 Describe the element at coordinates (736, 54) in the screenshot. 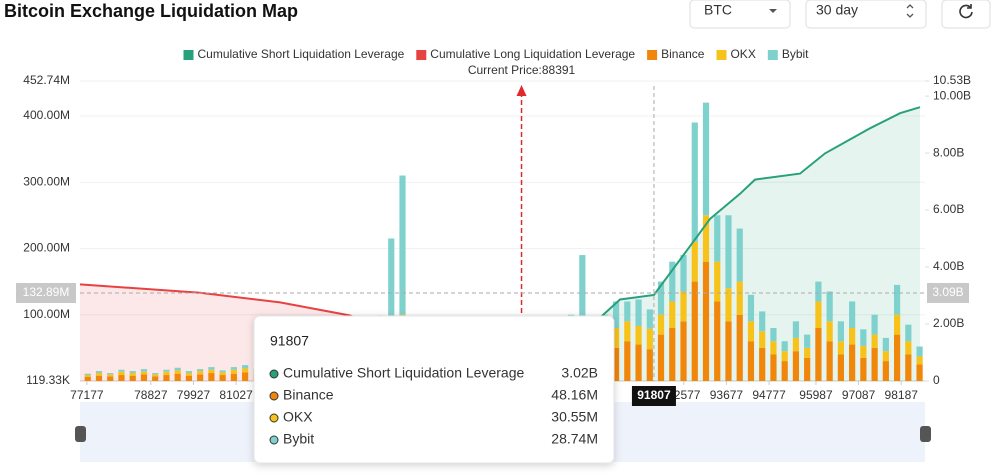

I see `legend-item: OKX` at that location.